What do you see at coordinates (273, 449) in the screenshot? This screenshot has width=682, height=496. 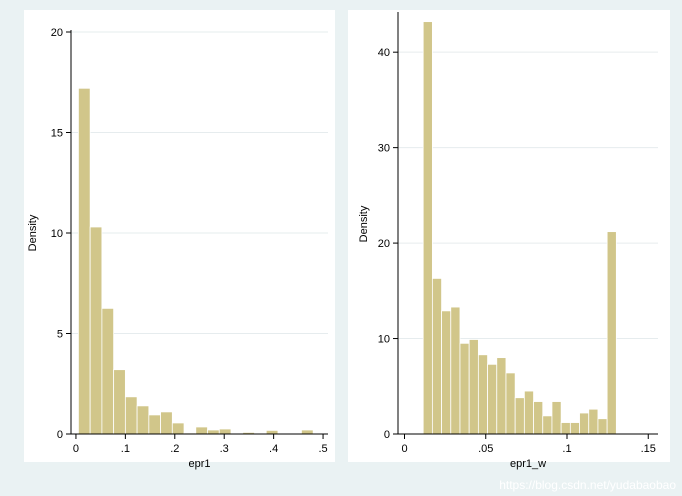 I see `x-tick-label: .4` at bounding box center [273, 449].